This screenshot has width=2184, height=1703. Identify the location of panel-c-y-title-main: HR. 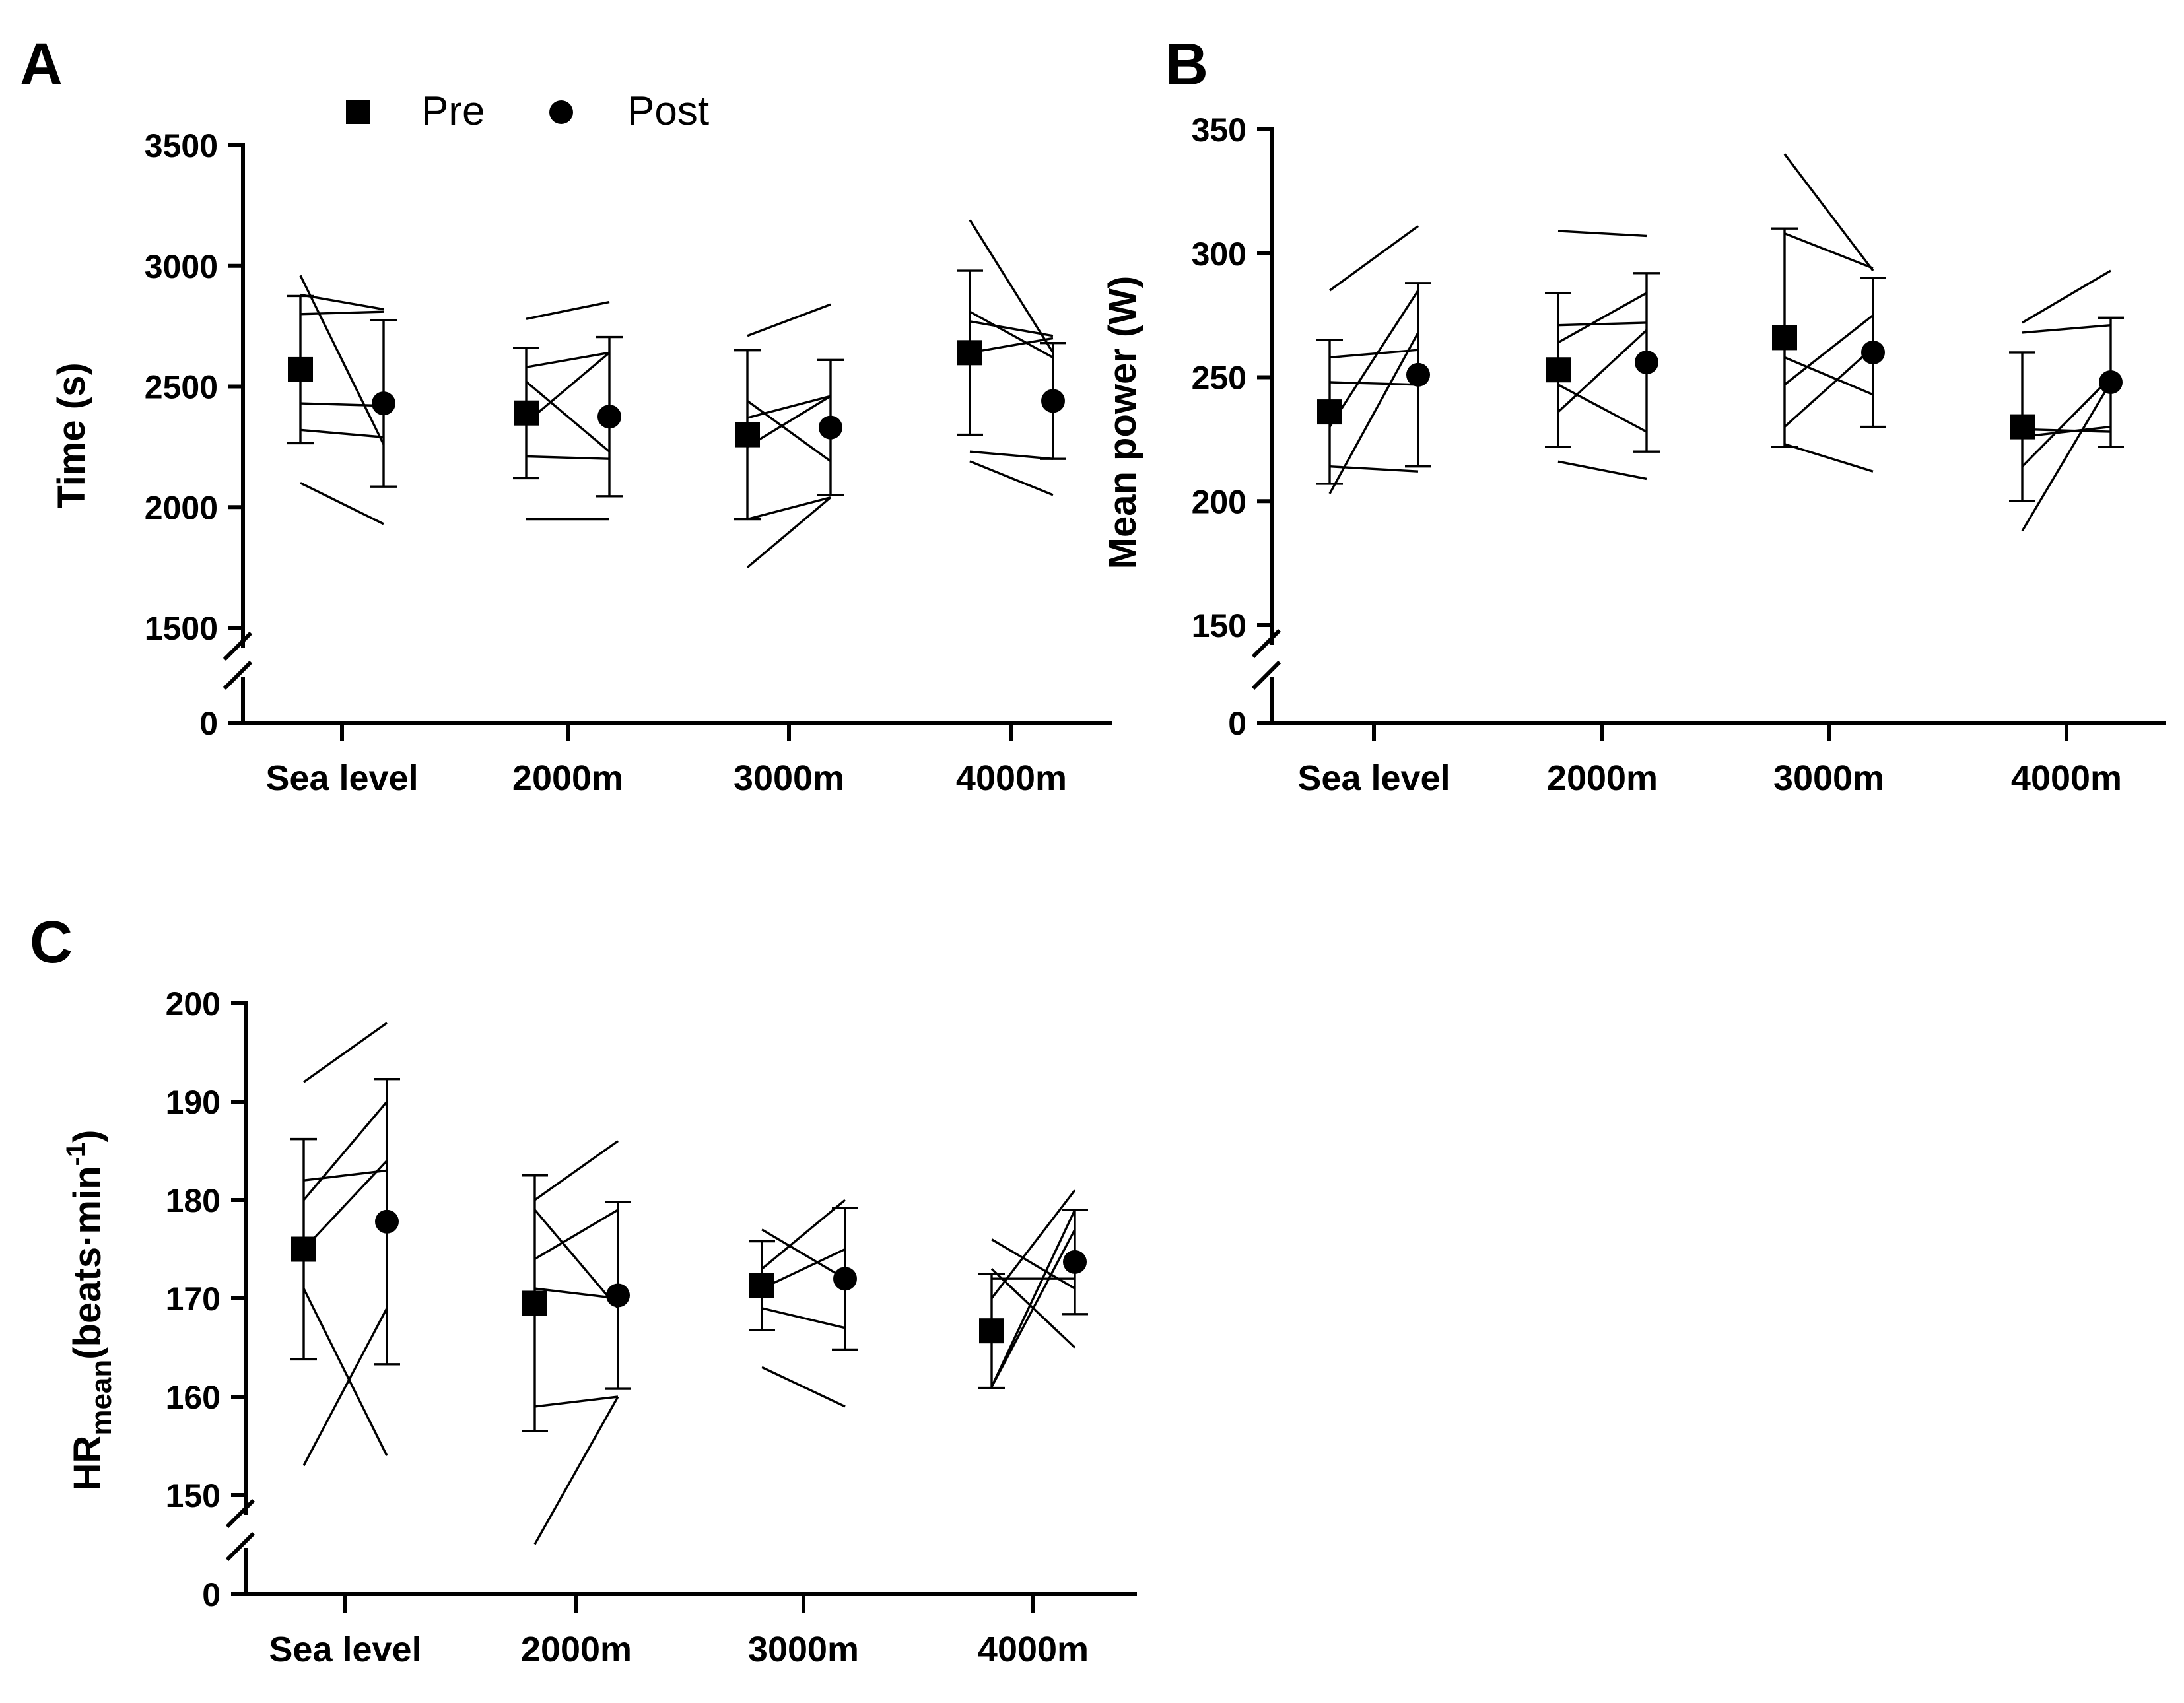
(87, 1463).